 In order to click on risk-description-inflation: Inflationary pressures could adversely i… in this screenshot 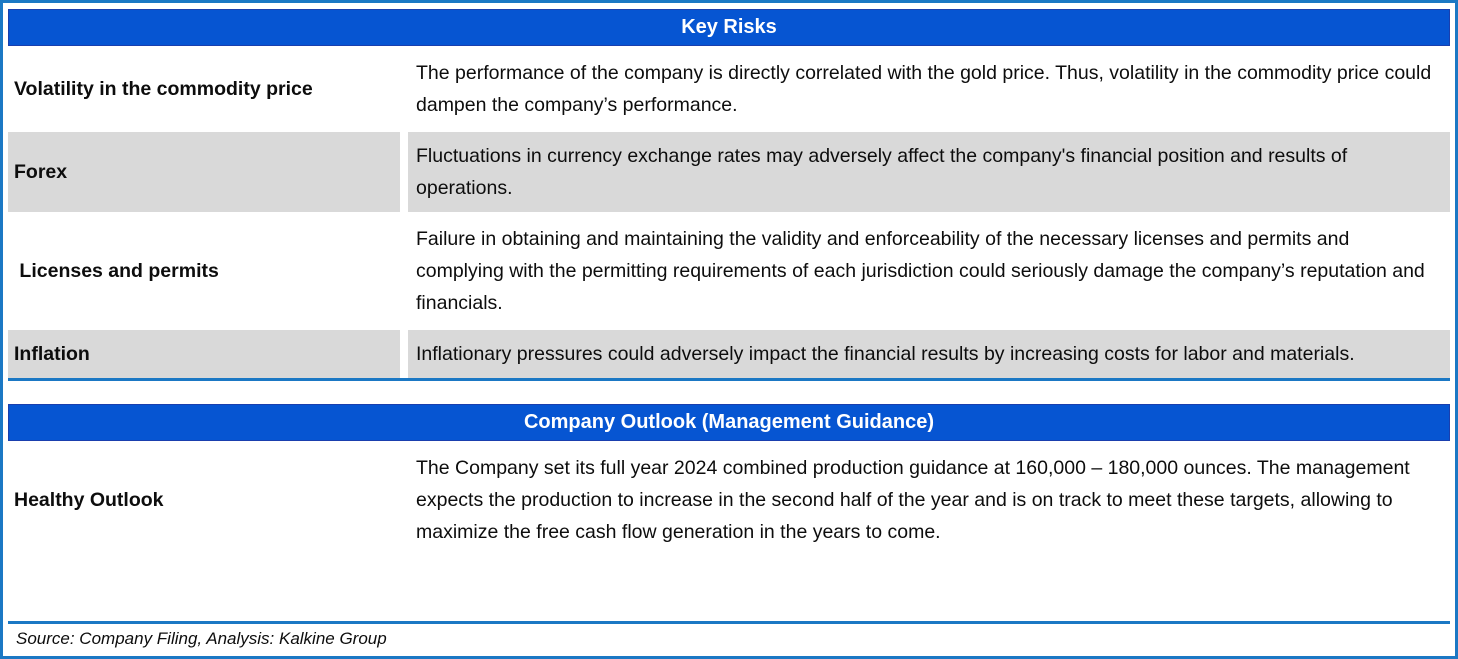, I will do `click(929, 354)`.